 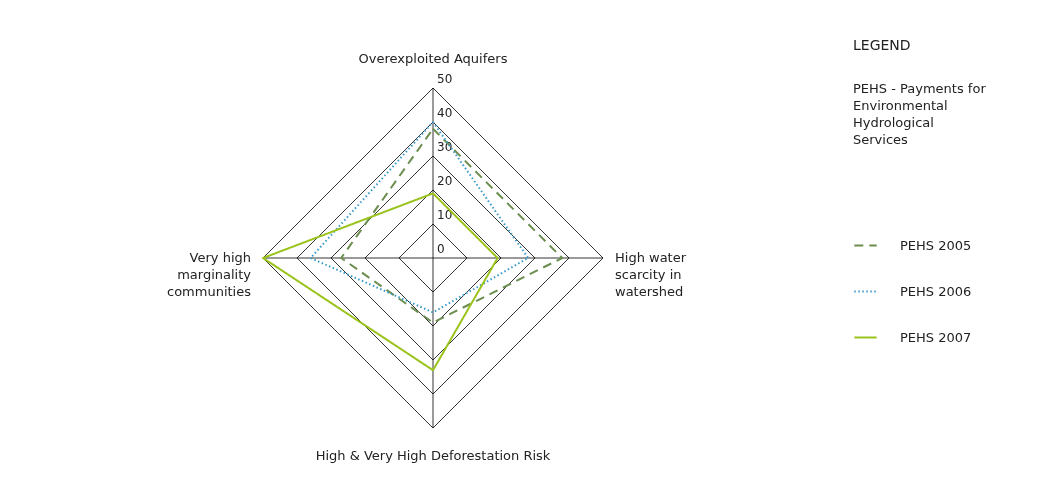 I want to click on text: PEHS - Payments for Environmental Hydrological Services, so click(x=920, y=114).